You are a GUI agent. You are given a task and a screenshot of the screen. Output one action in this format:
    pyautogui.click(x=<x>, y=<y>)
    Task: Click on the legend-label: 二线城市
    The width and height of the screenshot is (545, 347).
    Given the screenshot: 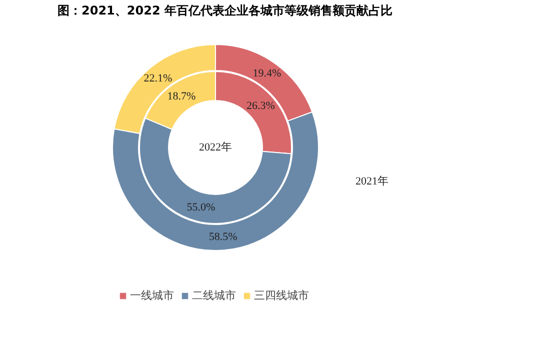 What is the action you would take?
    pyautogui.click(x=214, y=295)
    